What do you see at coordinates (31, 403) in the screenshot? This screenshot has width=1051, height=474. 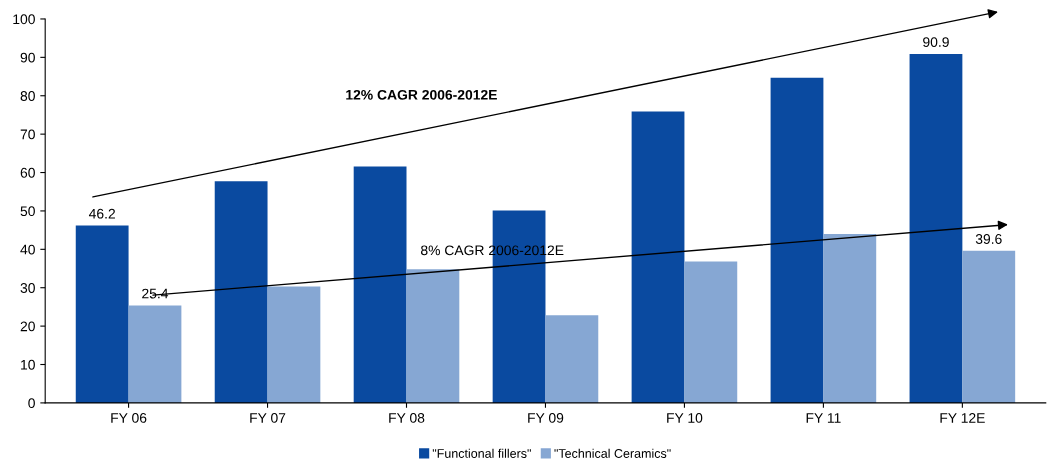 I see `y-tick-label: 0` at bounding box center [31, 403].